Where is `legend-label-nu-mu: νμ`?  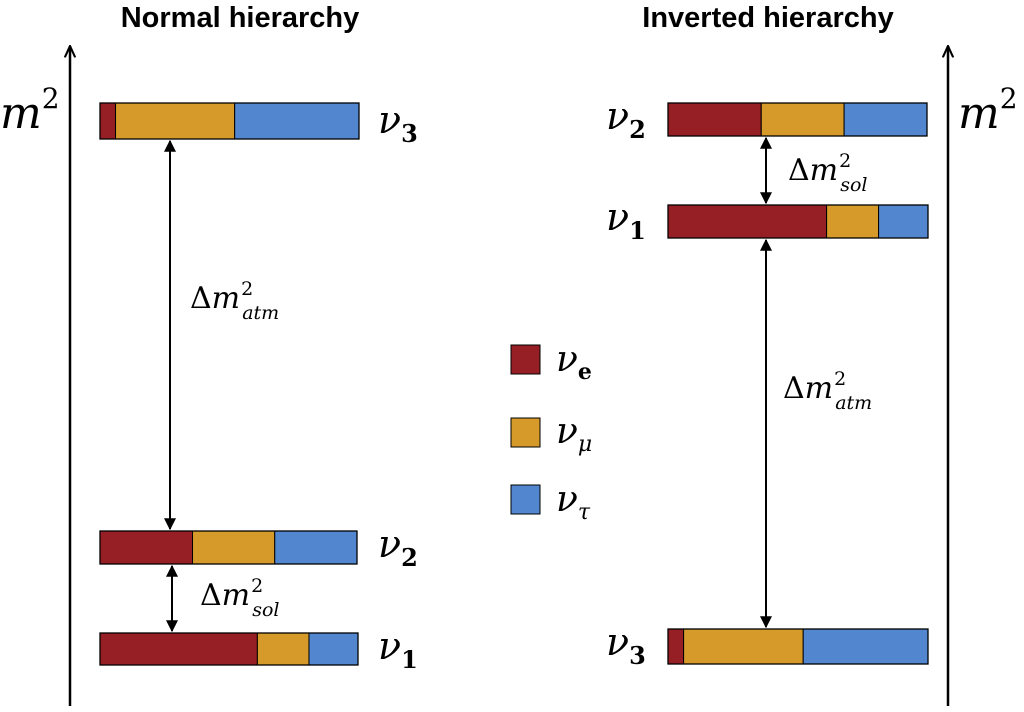
legend-label-nu-mu: νμ is located at coordinates (574, 434).